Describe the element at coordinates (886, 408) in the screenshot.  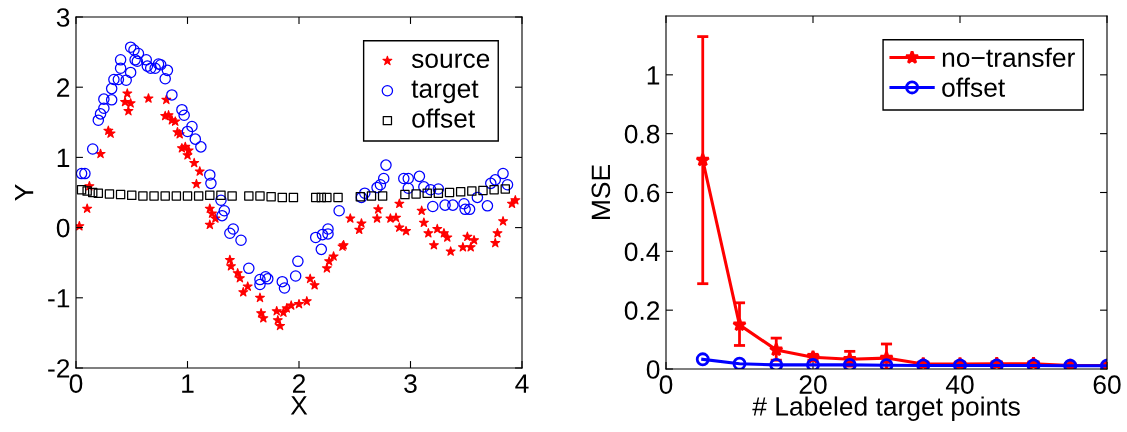
I see `x-axis-title: # Labeled target points` at that location.